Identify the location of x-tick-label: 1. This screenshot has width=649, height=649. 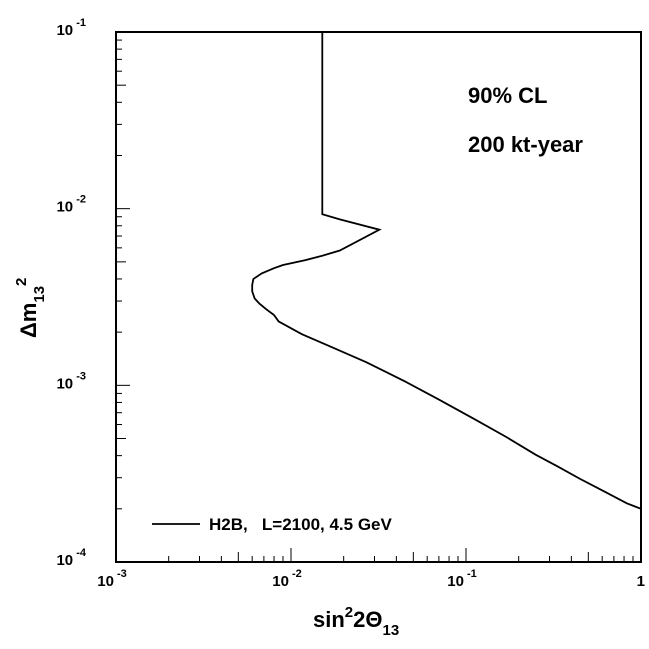
(641, 581).